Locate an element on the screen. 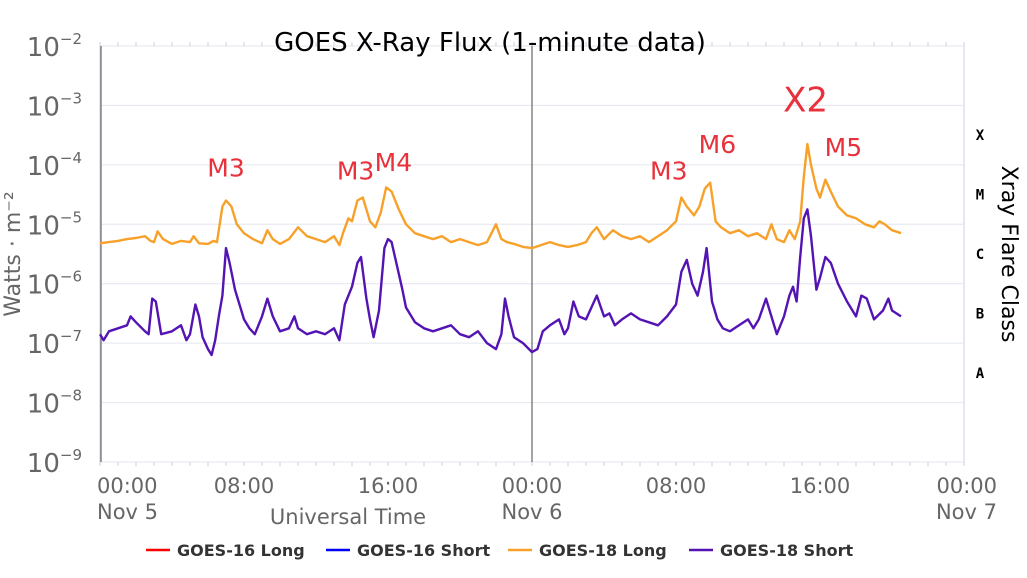  flare-class-label: A is located at coordinates (980, 374).